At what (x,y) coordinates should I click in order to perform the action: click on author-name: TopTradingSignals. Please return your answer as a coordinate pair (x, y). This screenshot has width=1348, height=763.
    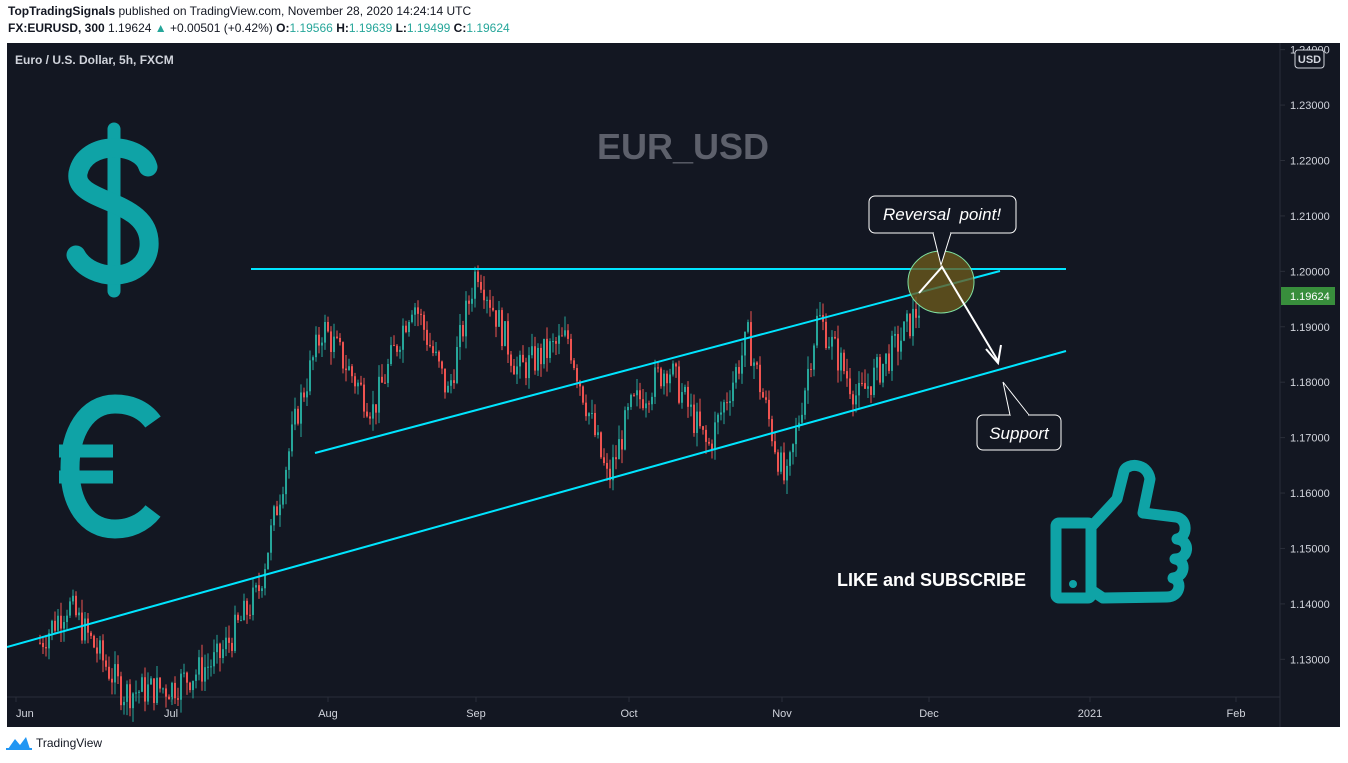
    Looking at the image, I should click on (62, 11).